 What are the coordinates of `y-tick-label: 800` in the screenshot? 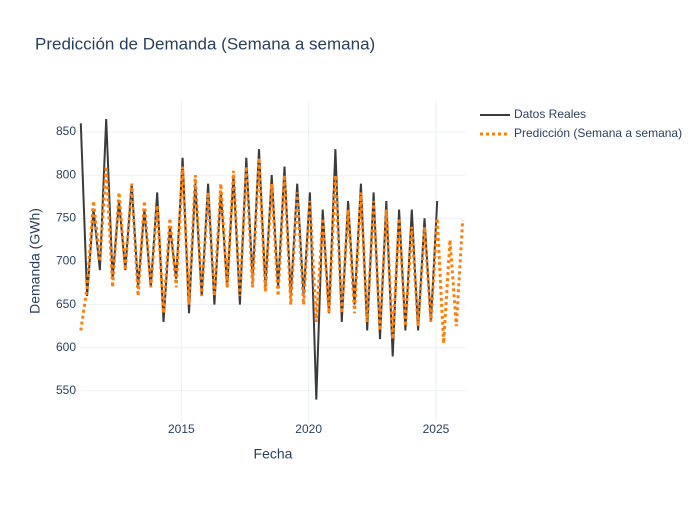 It's located at (66, 174).